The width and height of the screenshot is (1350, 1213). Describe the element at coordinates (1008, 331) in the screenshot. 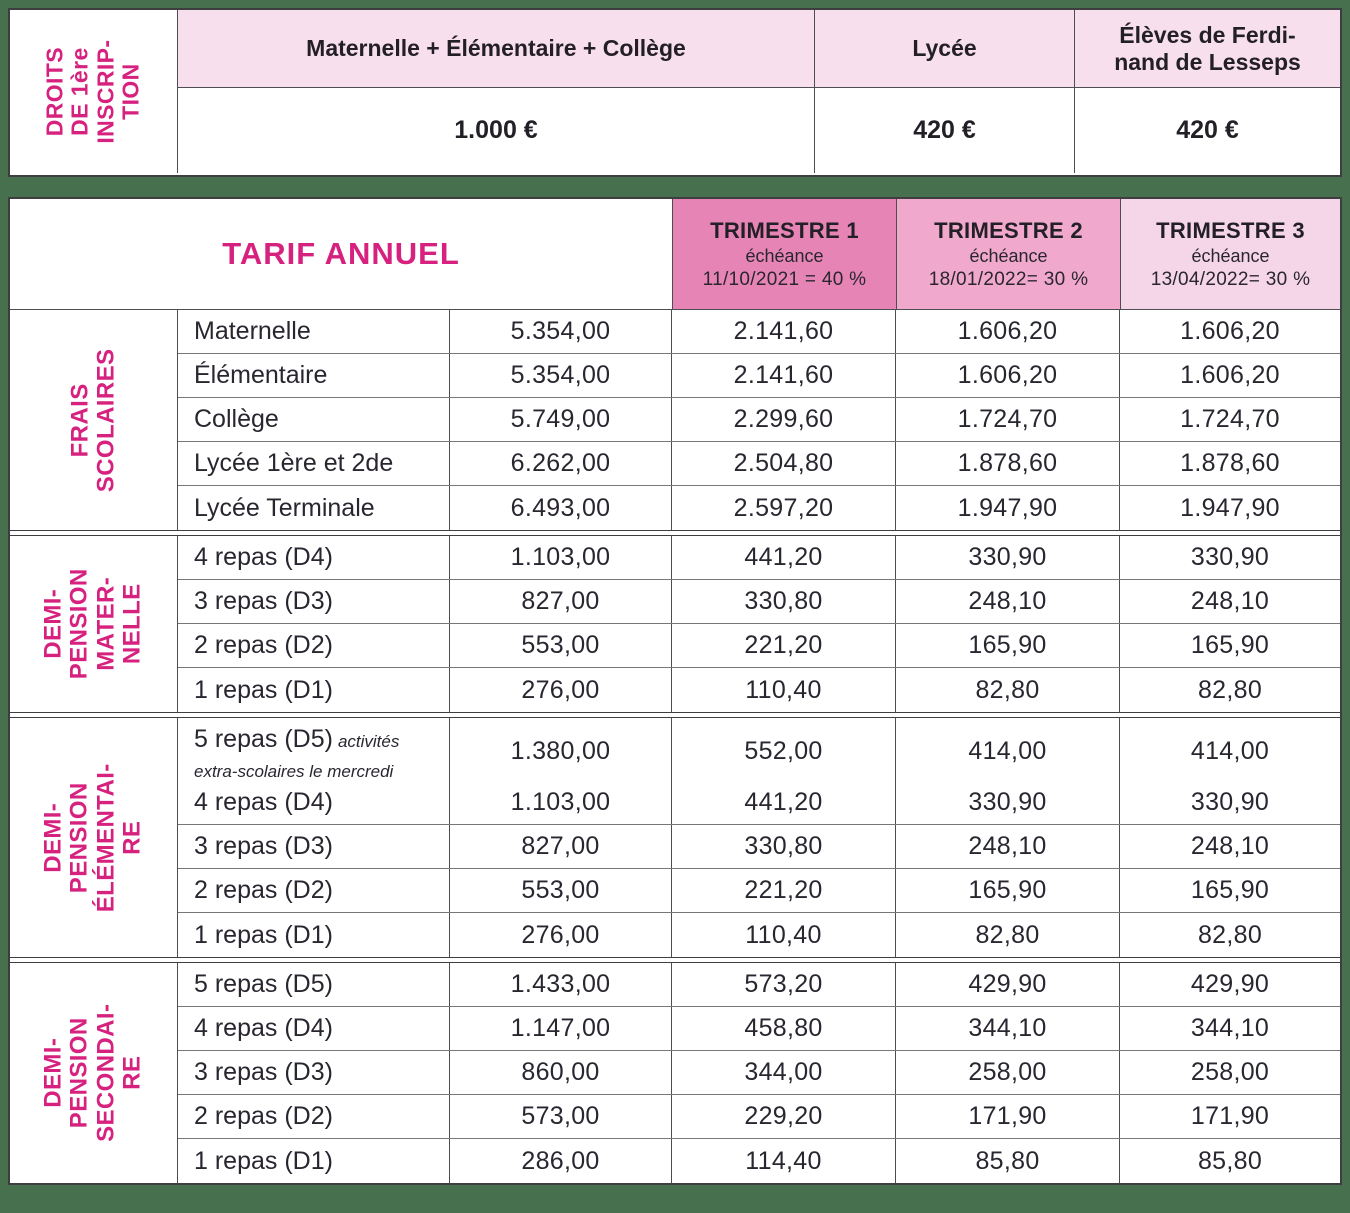

I see `trimestre2-value: 1.606,20` at that location.